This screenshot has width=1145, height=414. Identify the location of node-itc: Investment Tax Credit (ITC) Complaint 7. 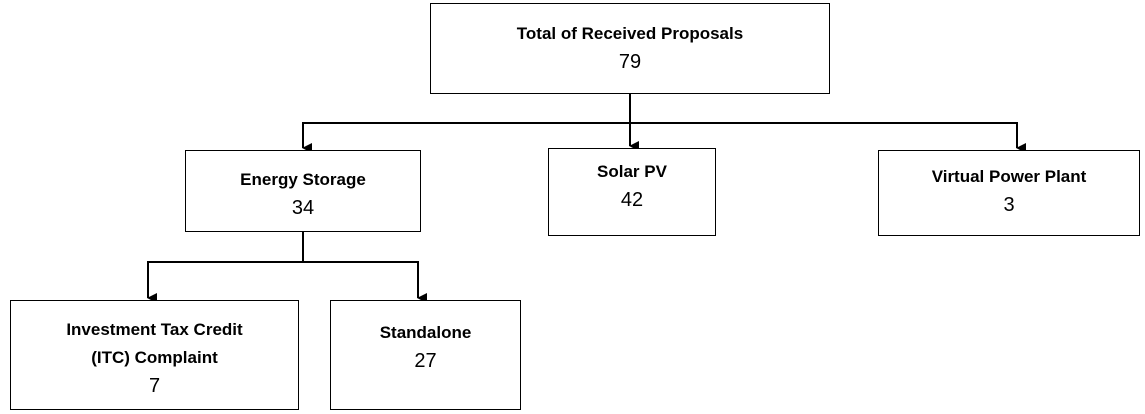
(154, 355).